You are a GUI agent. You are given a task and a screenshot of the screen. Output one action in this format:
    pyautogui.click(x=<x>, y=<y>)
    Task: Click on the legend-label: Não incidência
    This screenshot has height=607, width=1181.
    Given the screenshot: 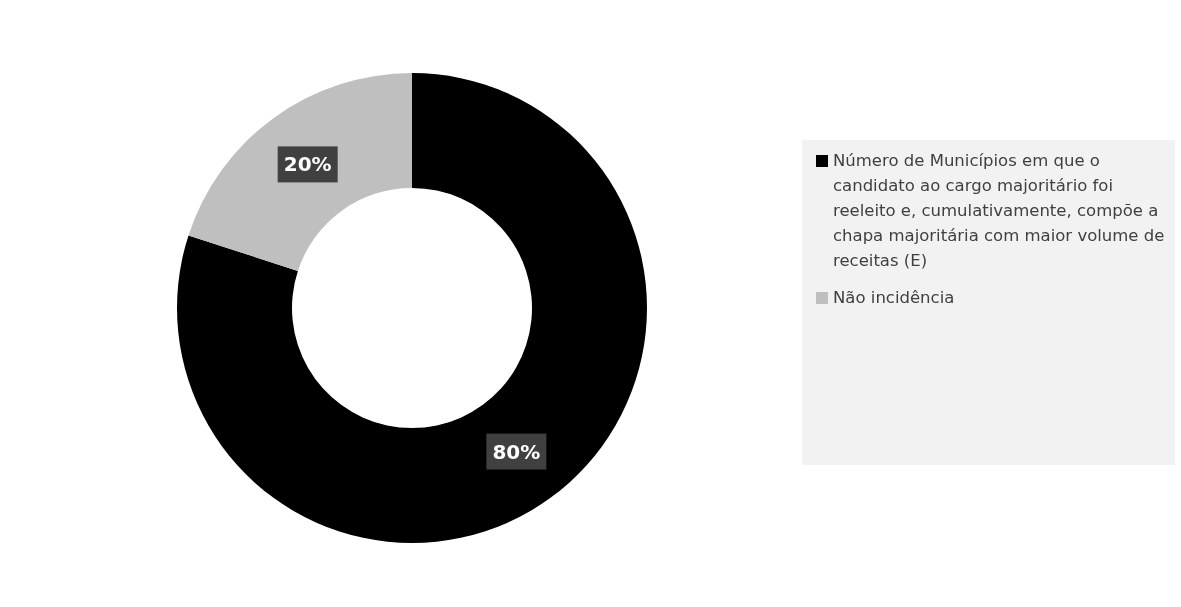 What is the action you would take?
    pyautogui.click(x=894, y=298)
    